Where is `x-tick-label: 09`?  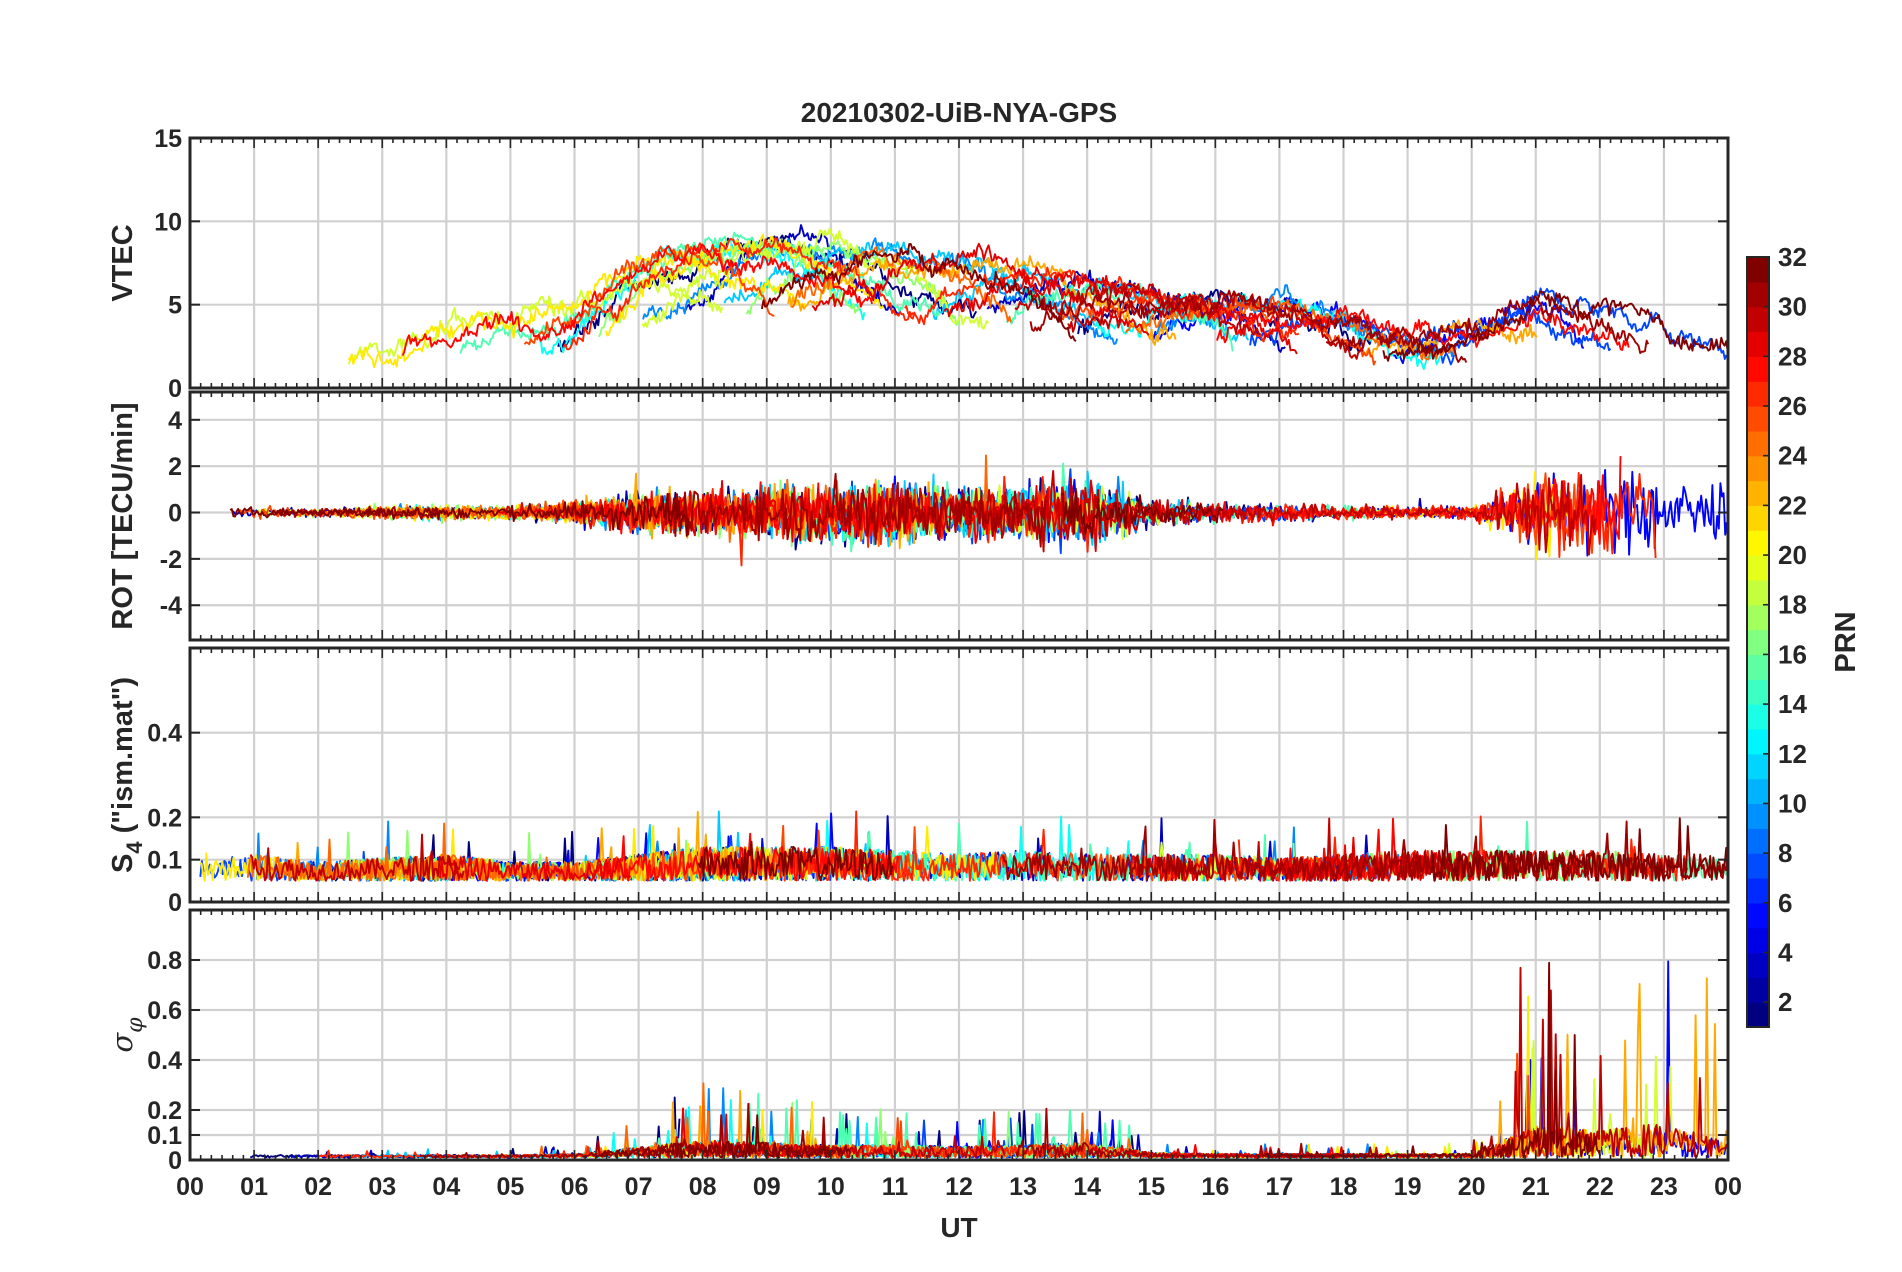 x-tick-label: 09 is located at coordinates (767, 1187).